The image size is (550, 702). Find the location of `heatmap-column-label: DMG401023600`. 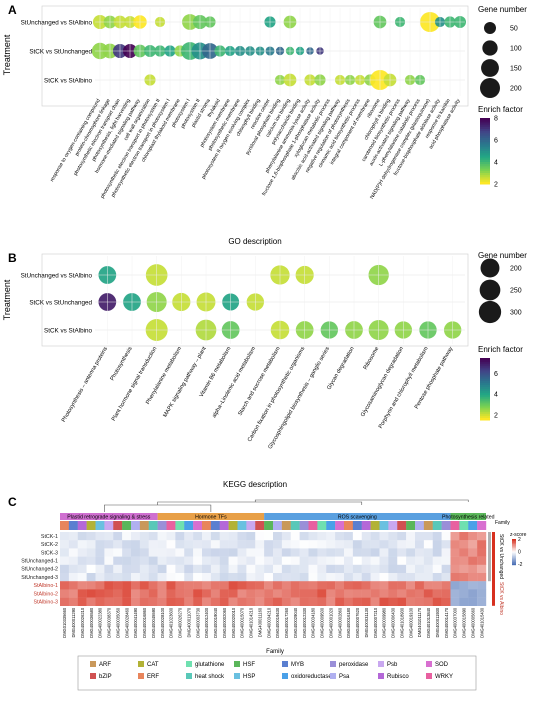

heatmap-column-label: DMG401023600 is located at coordinates (171, 622).